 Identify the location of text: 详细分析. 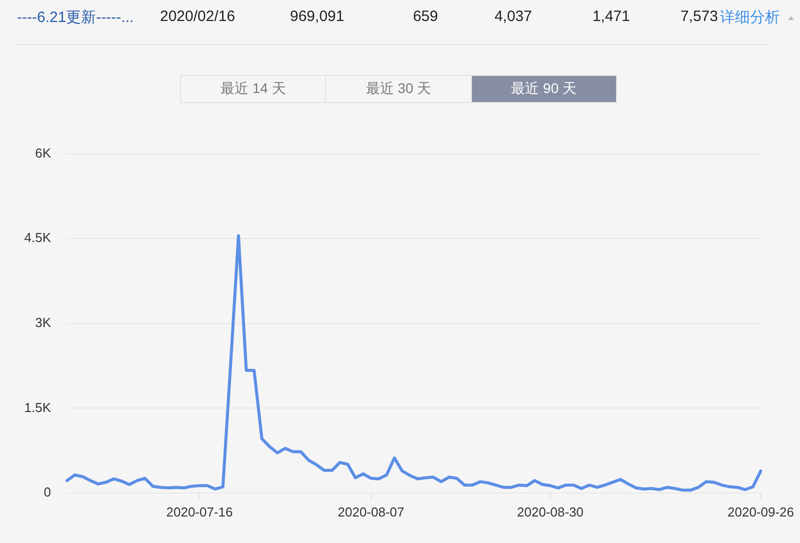
(750, 17).